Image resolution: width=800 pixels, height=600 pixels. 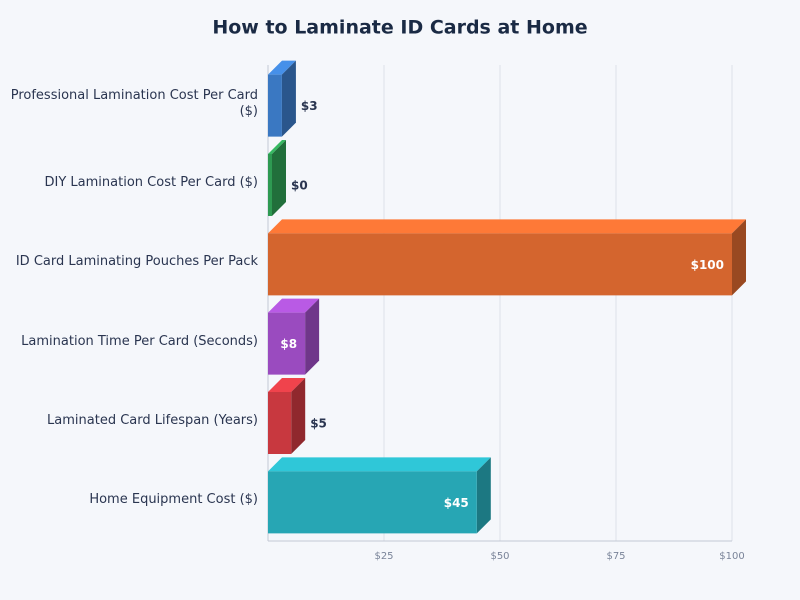 What do you see at coordinates (309, 106) in the screenshot?
I see `value-label: $3` at bounding box center [309, 106].